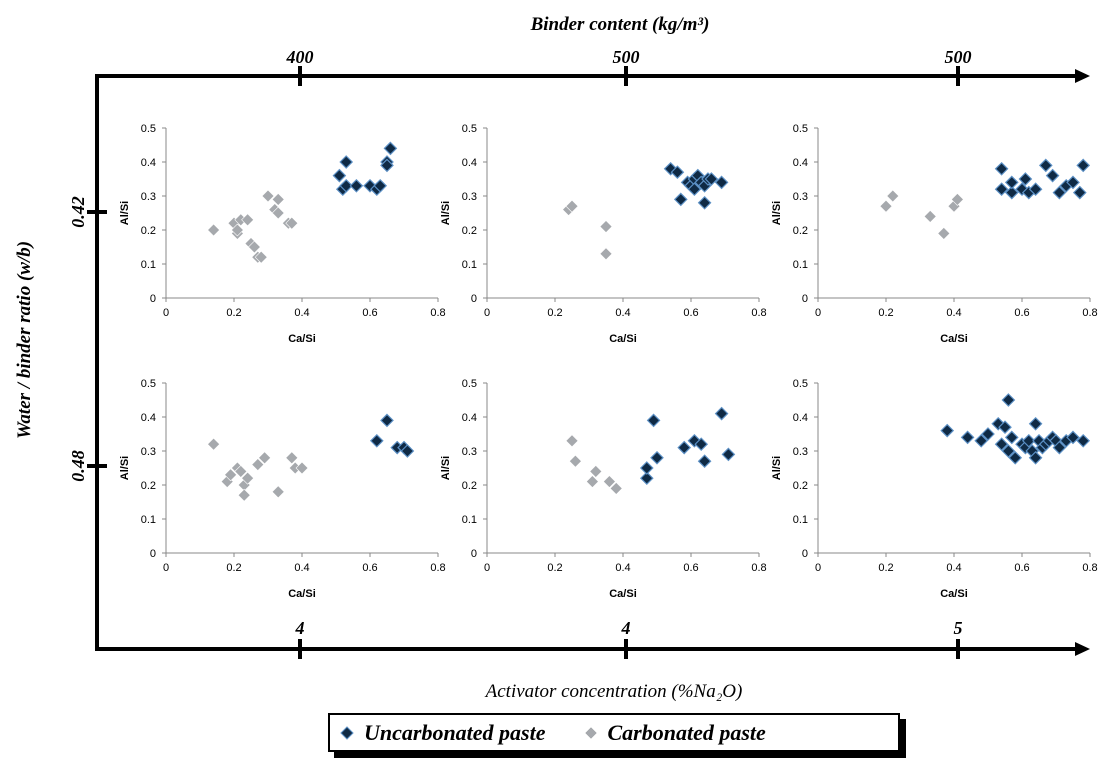 The width and height of the screenshot is (1105, 765). I want to click on legend-item-carbonated: Carbonated paste, so click(675, 733).